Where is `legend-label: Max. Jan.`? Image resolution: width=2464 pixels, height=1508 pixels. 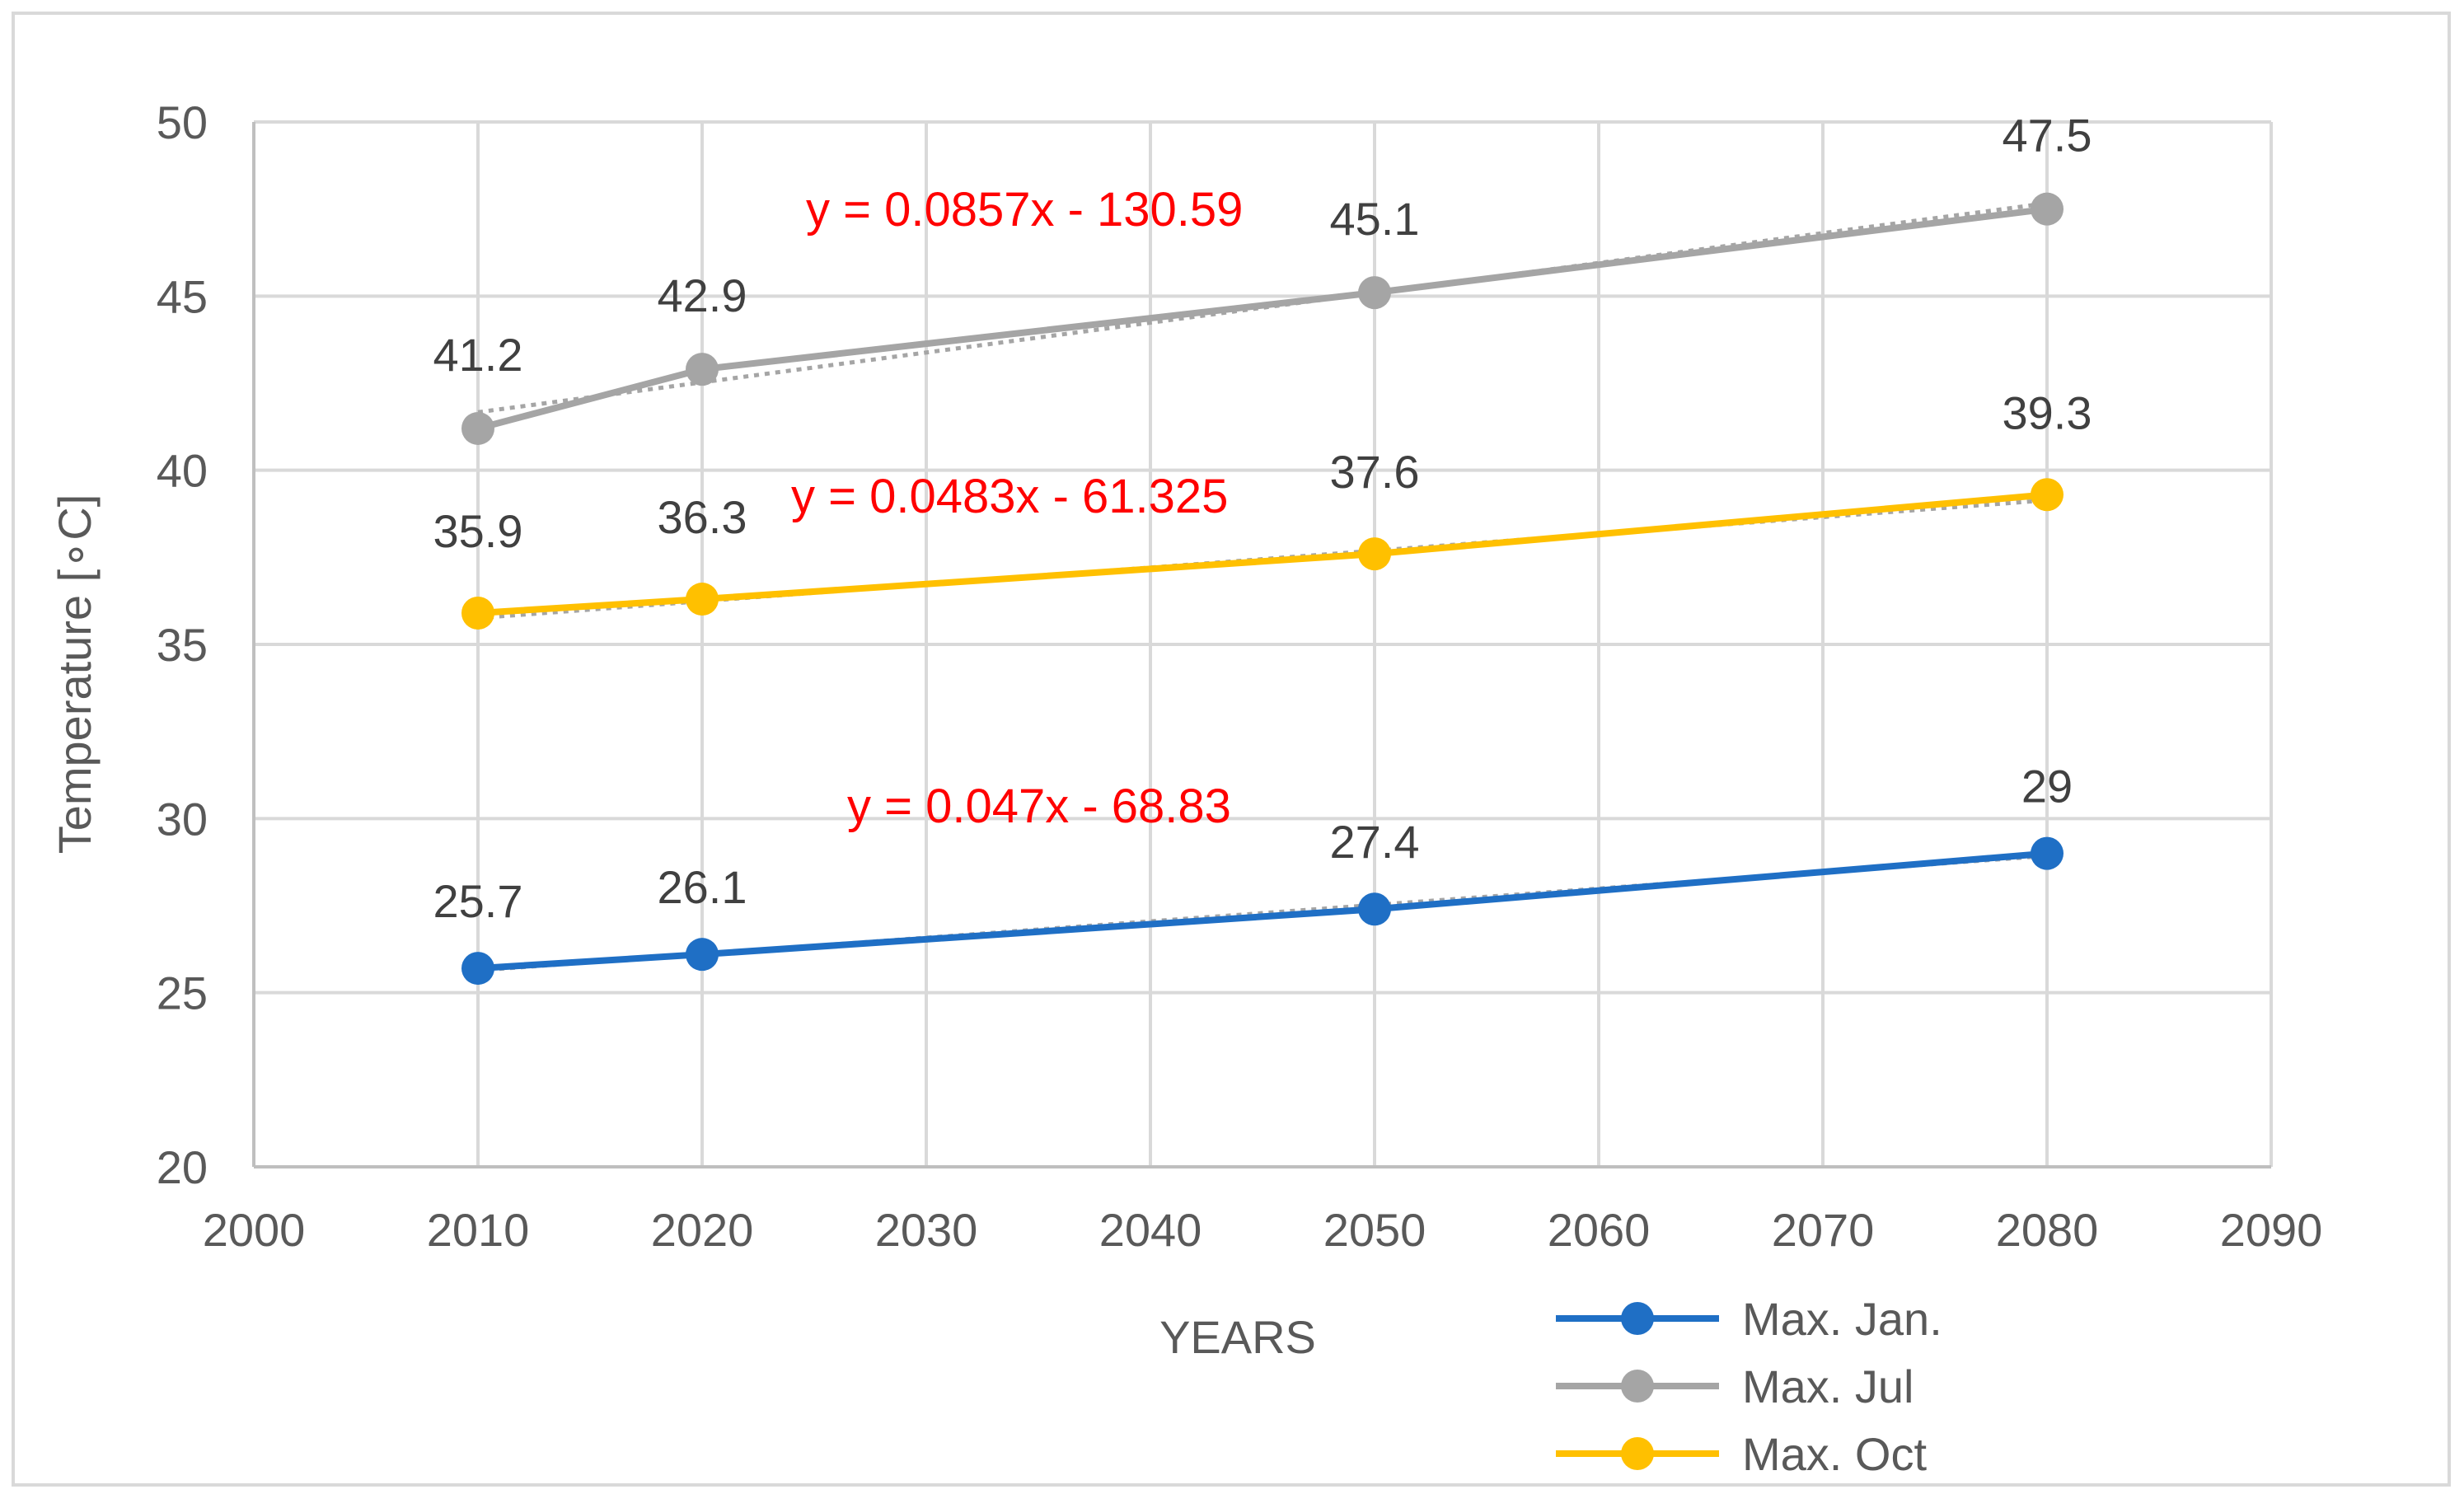
legend-label: Max. Jan. is located at coordinates (1842, 1319).